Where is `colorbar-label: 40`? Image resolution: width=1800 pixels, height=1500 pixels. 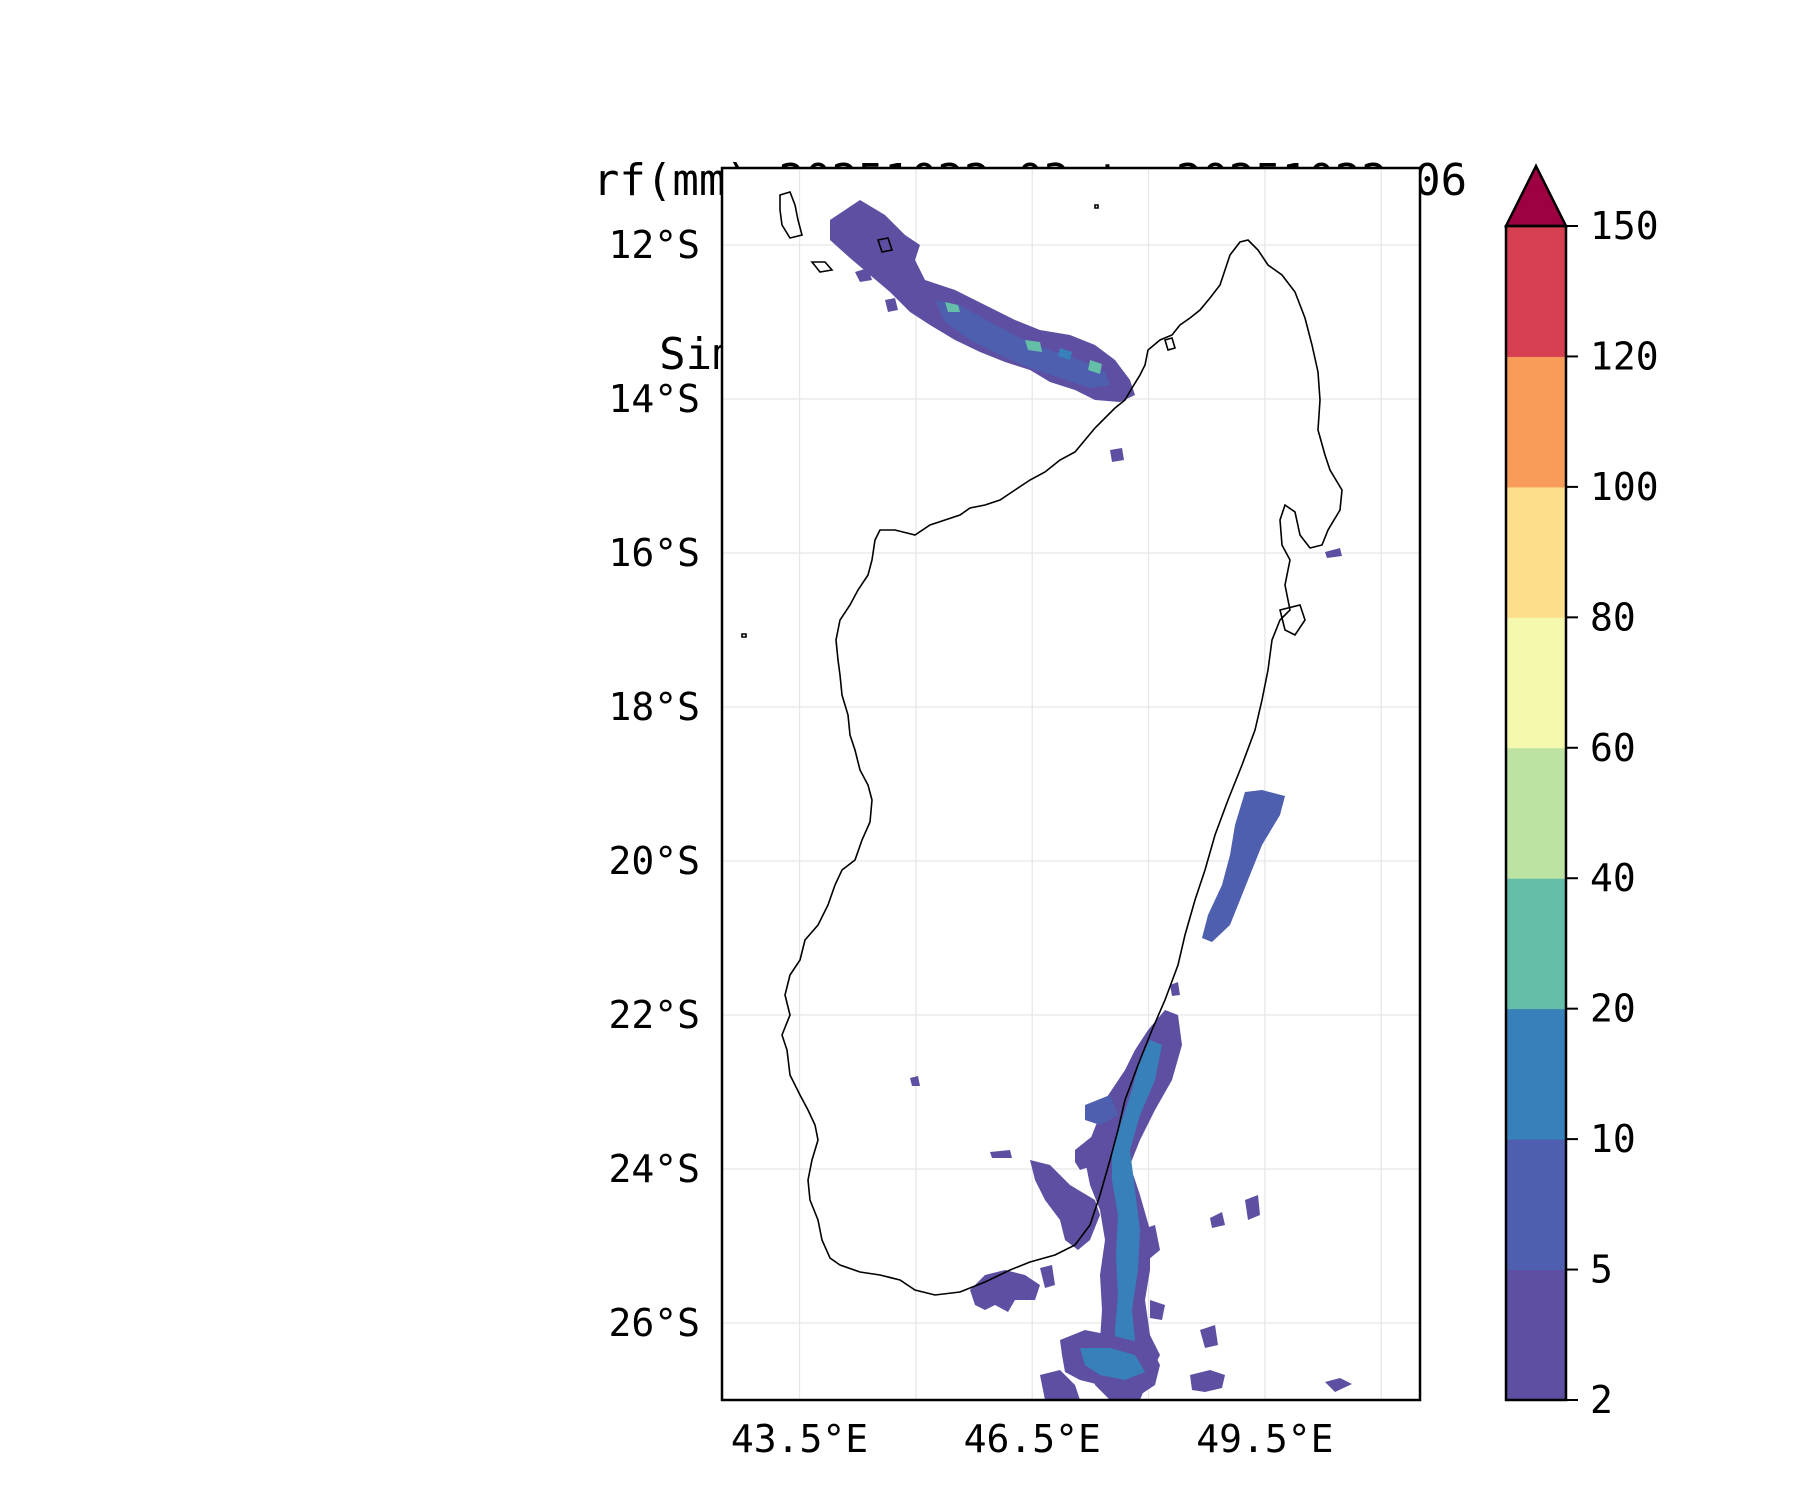
colorbar-label: 40 is located at coordinates (1613, 878).